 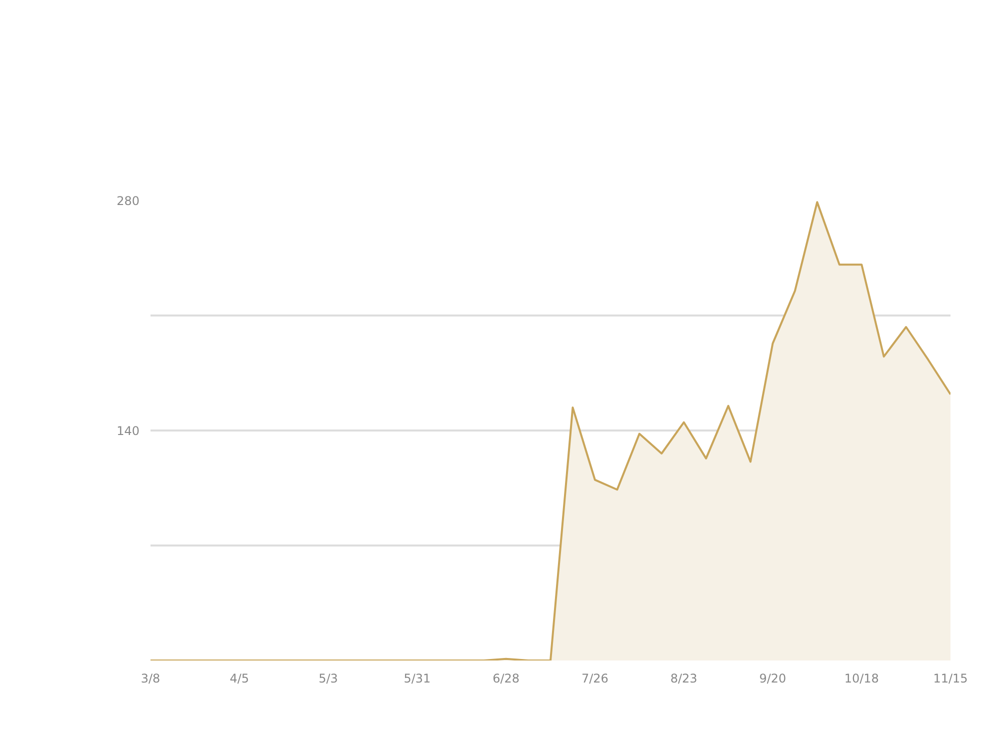 I want to click on x-tick-label: 8/23, so click(x=684, y=679).